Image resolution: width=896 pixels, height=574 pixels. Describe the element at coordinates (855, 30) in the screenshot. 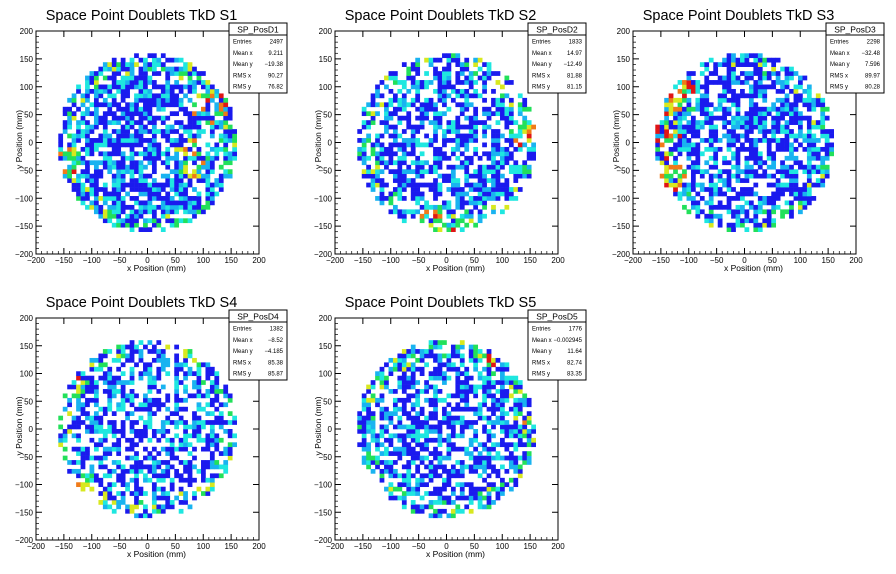

I see `stats-name: SP_PosD3` at that location.